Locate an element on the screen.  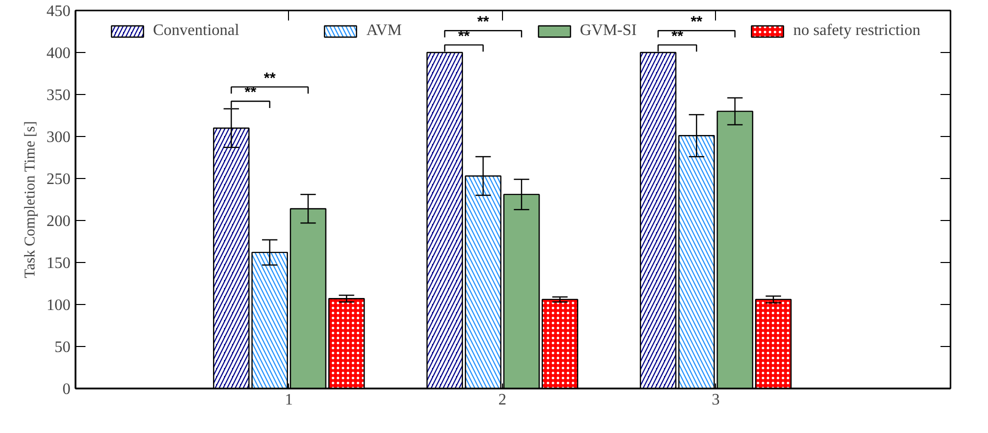
legend-label: AVM is located at coordinates (384, 31).